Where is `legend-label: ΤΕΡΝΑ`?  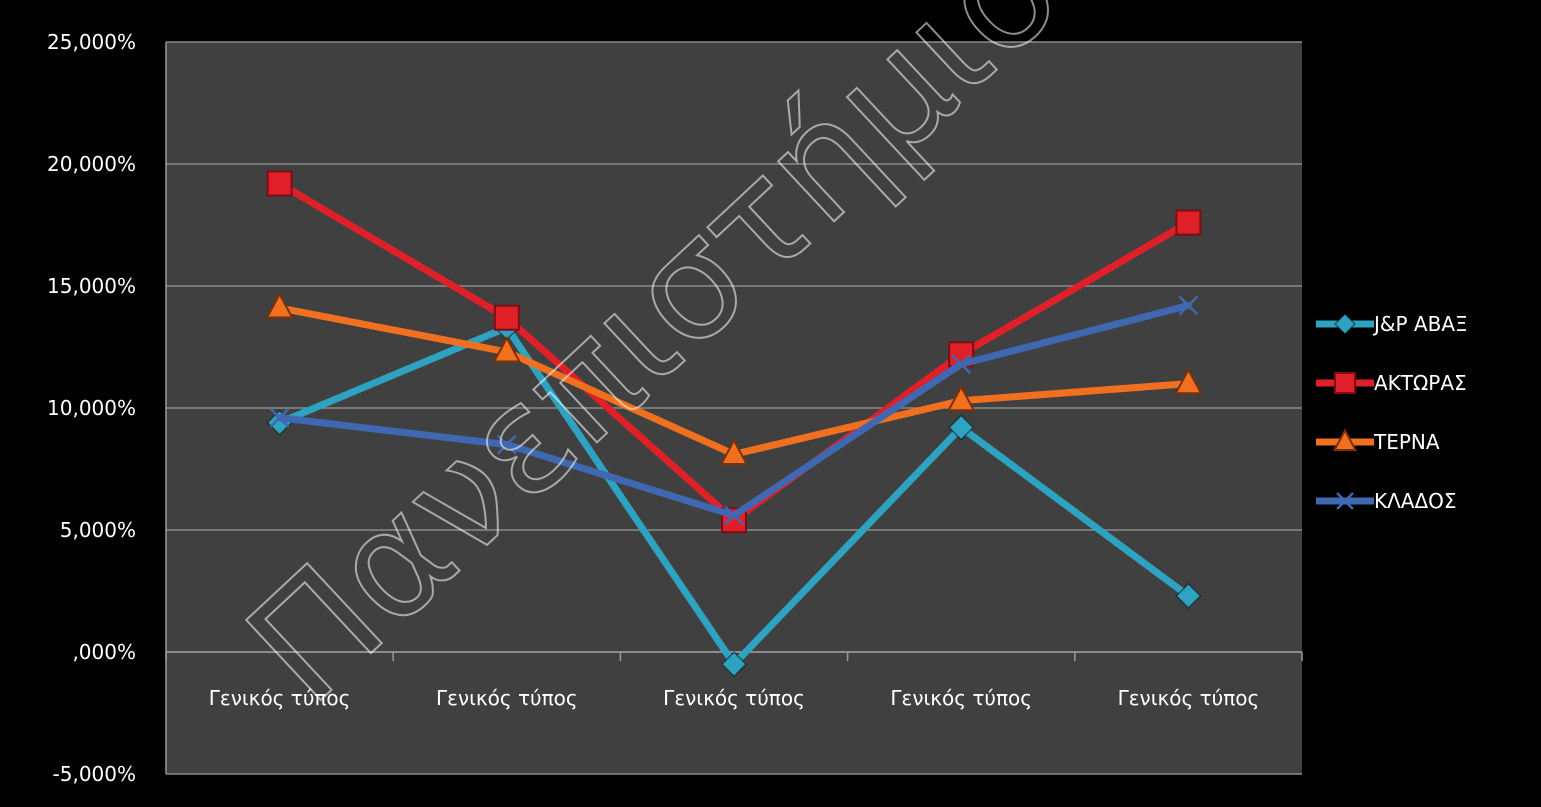 legend-label: ΤΕΡΝΑ is located at coordinates (1406, 442).